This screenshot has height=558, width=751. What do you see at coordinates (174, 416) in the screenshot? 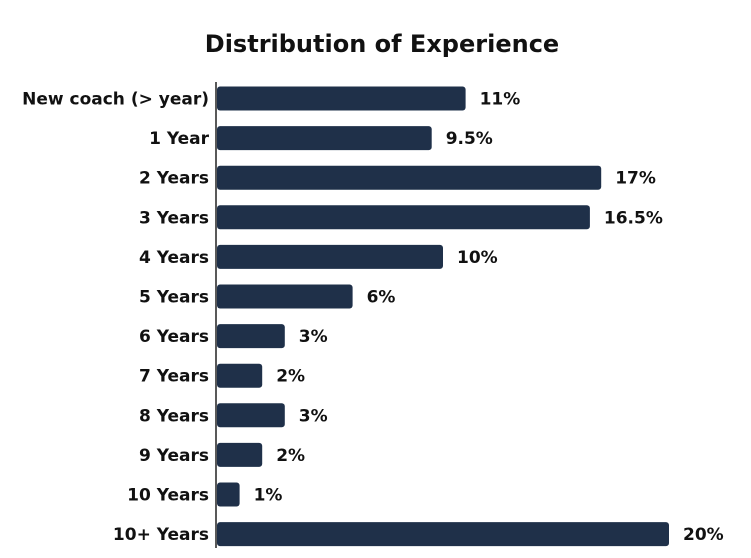
I see `category-label: 8 Years` at bounding box center [174, 416].